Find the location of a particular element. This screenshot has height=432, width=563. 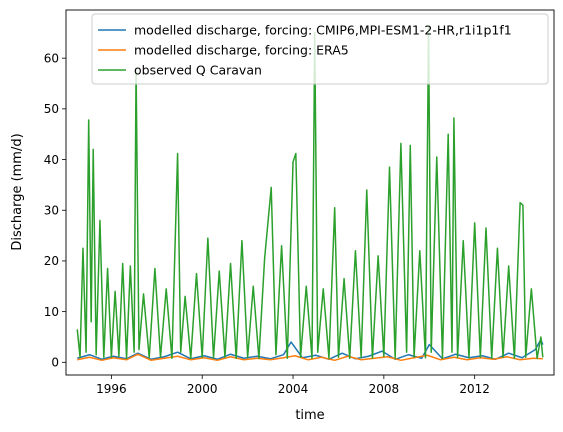

x-tick-label: 2008 is located at coordinates (384, 389).